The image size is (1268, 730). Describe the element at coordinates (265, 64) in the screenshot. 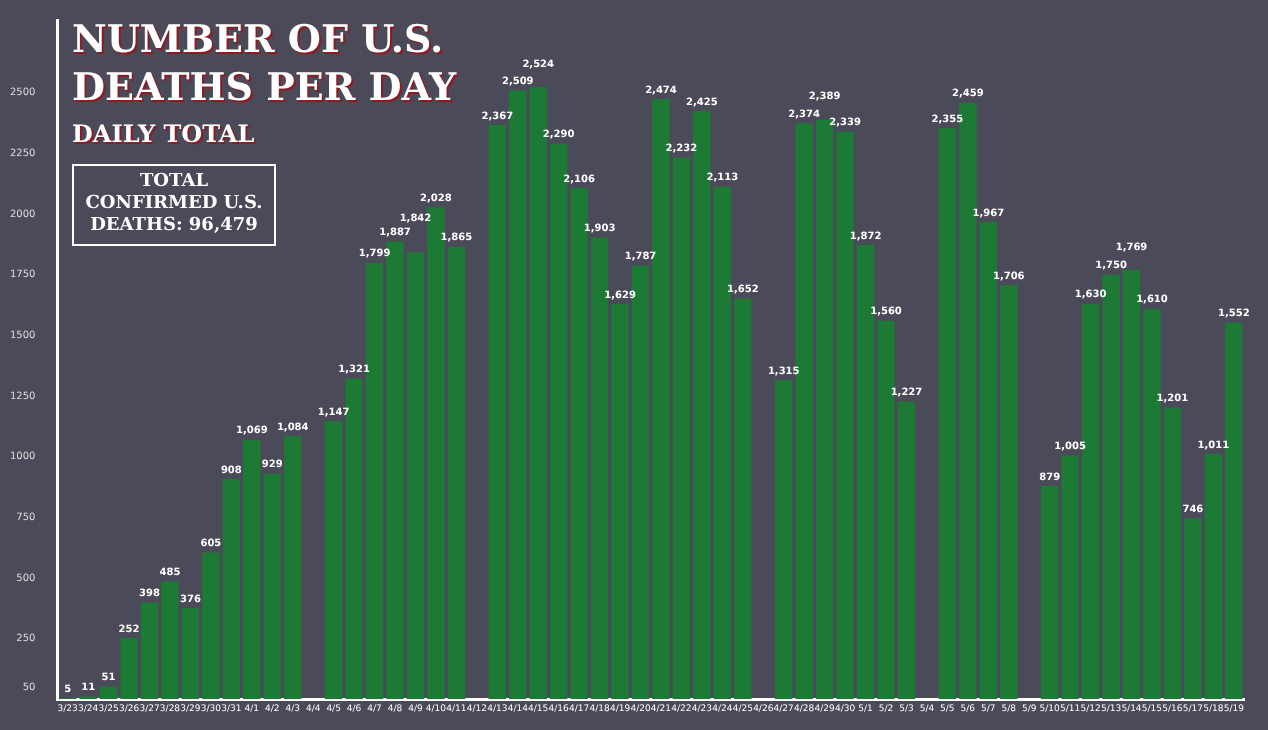

I see `text: NUMBER OF U.S. DEATHS PER DAY` at that location.